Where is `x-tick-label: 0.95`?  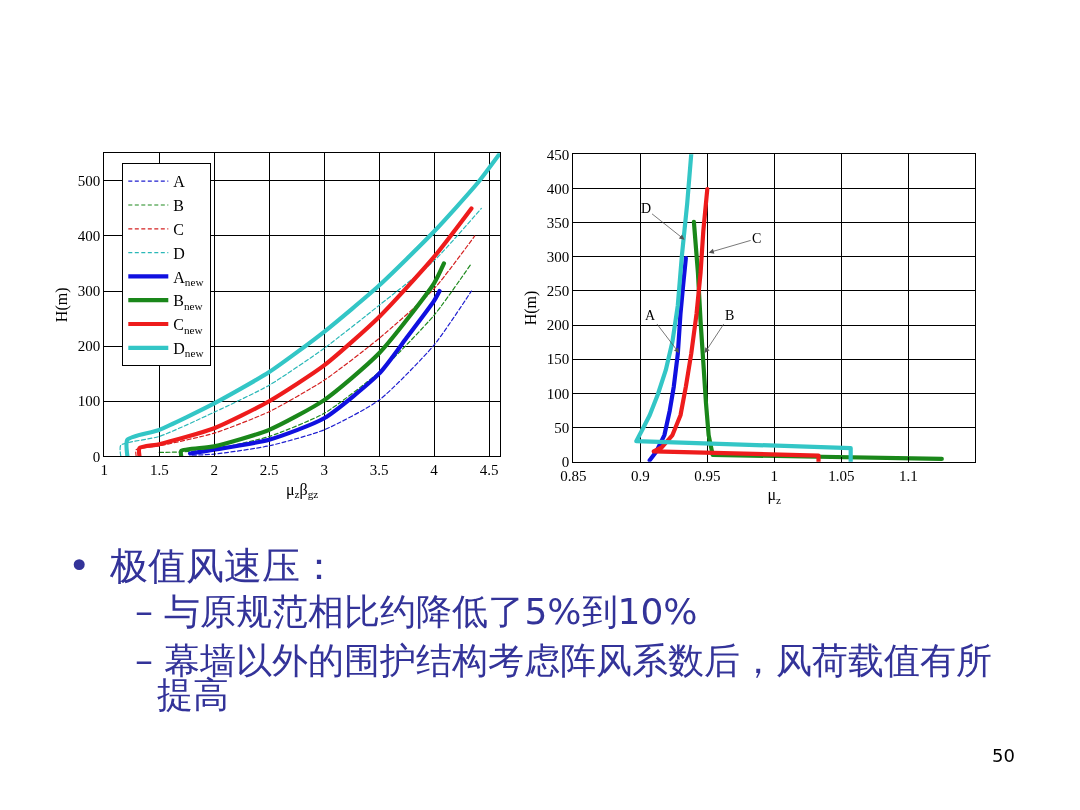
x-tick-label: 0.95 is located at coordinates (707, 475).